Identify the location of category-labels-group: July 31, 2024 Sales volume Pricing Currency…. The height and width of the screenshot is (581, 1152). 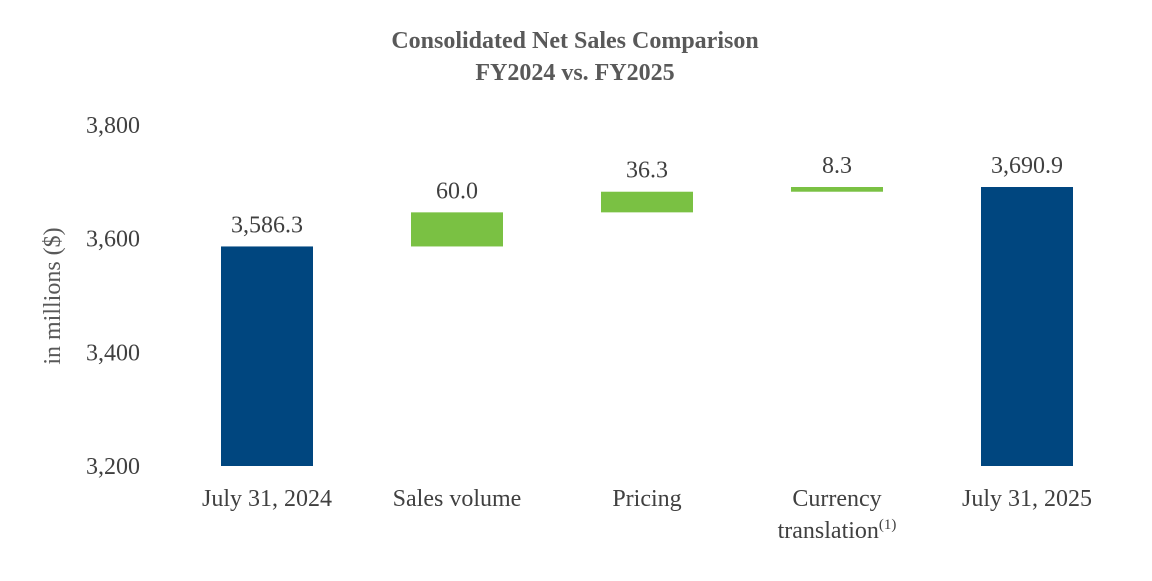
(647, 515).